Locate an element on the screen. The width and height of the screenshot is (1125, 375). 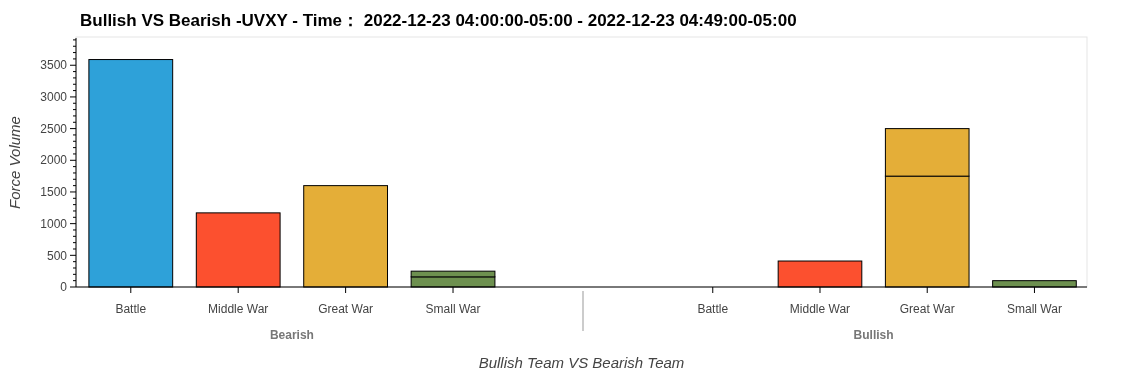
y-tick-label: 3500 is located at coordinates (54, 65).